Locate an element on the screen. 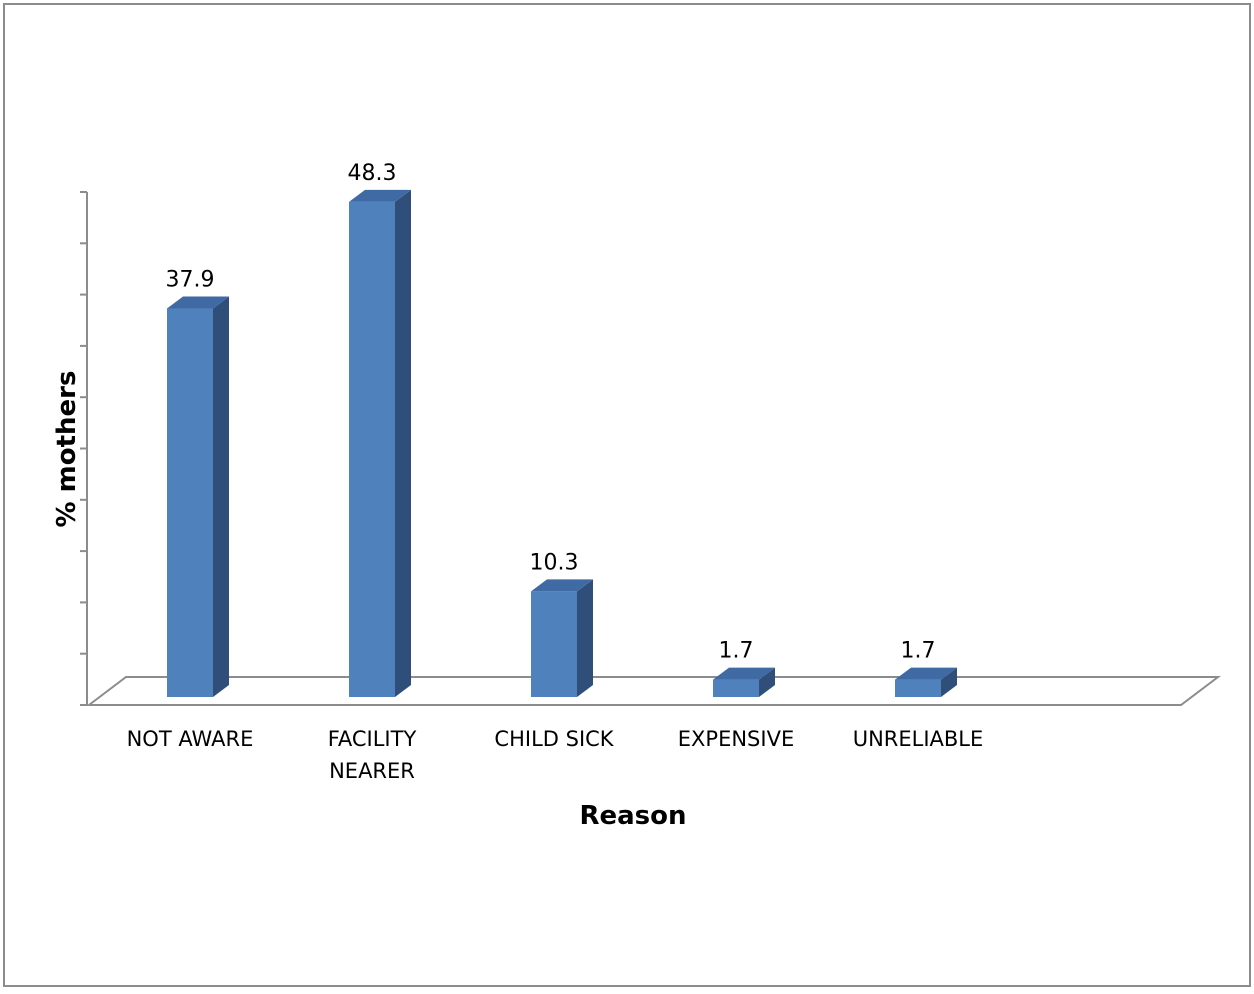  x-tick-label-line: EXPENSIVE is located at coordinates (736, 739).